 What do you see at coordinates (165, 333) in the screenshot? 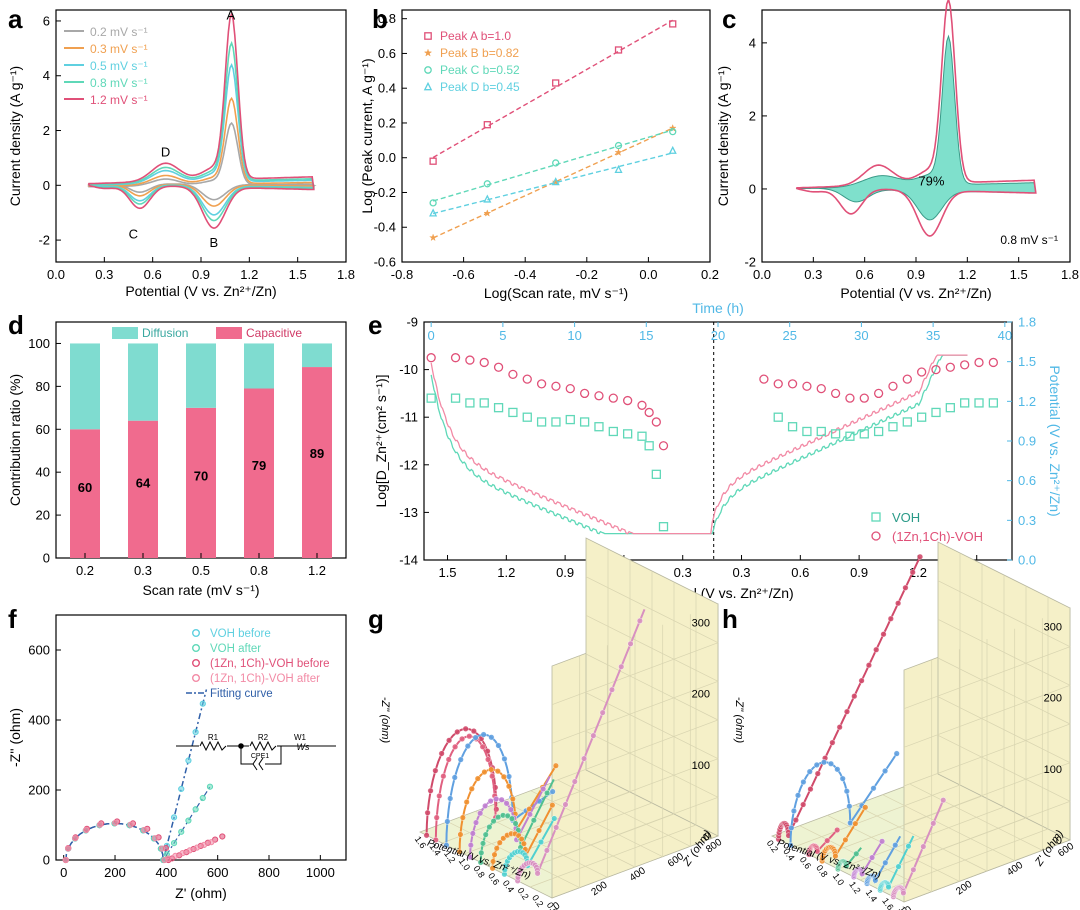
I see `panel-d-legend-label: Diffusion` at bounding box center [165, 333].